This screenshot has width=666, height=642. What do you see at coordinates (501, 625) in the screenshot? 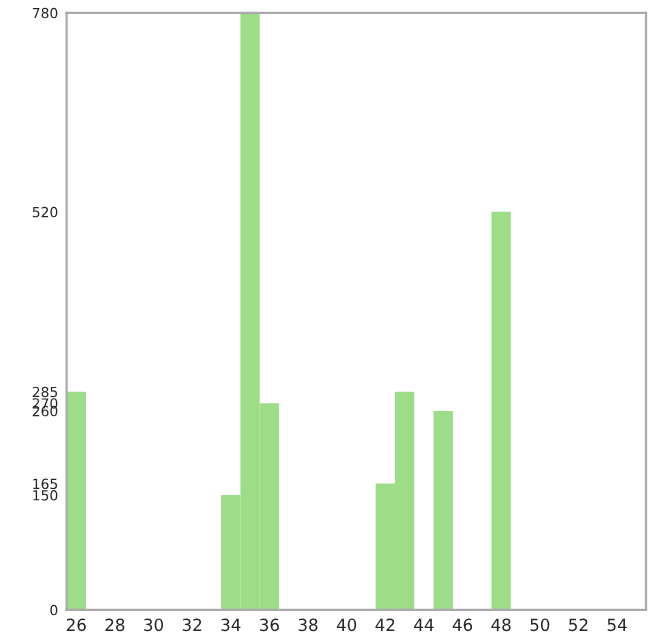
I see `x-tick-label: 48` at bounding box center [501, 625].